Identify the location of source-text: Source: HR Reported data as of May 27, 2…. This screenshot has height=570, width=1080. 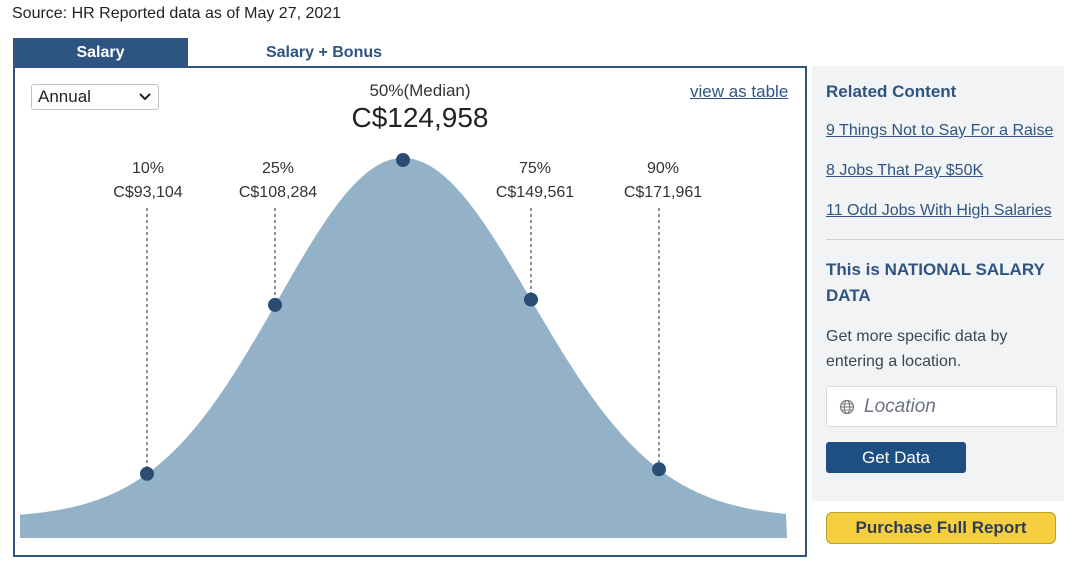
(177, 13).